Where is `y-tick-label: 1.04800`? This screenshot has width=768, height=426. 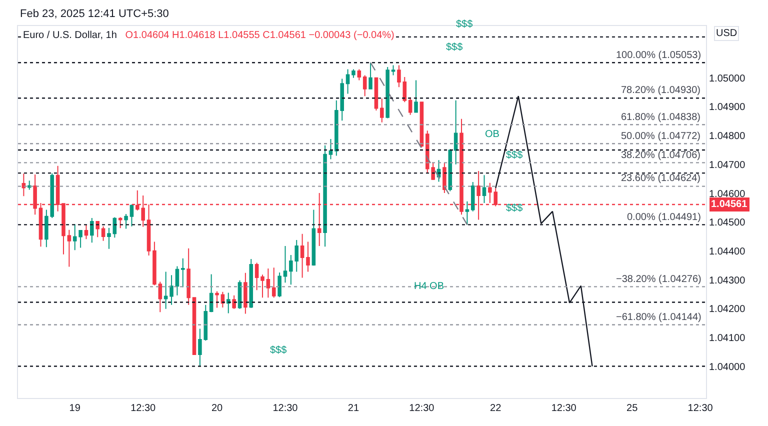 y-tick-label: 1.04800 is located at coordinates (727, 136).